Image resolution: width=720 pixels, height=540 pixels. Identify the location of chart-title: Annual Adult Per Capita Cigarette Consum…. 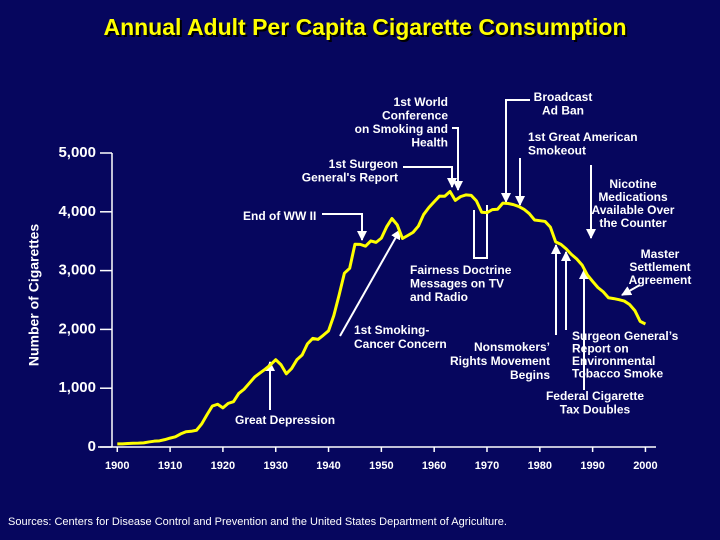
(364, 27).